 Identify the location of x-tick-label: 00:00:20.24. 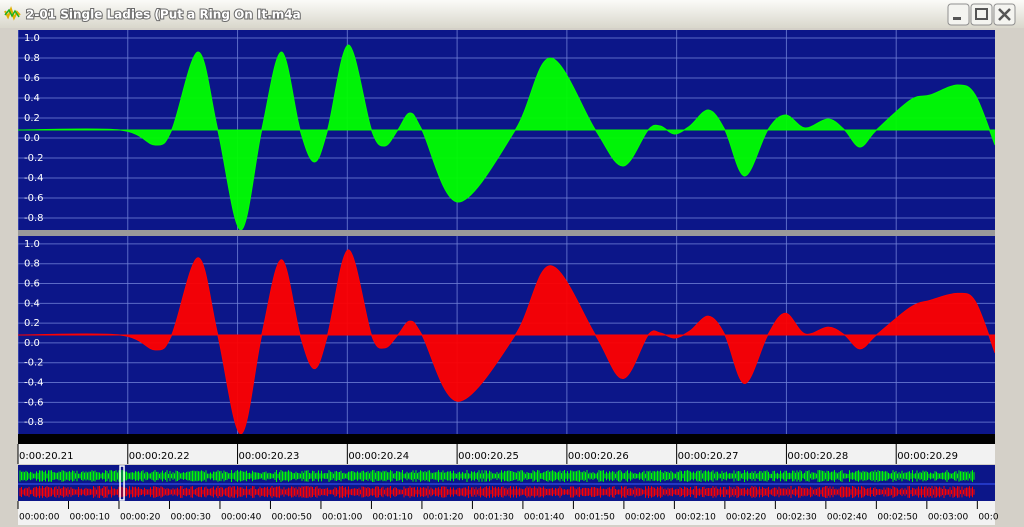
(378, 456).